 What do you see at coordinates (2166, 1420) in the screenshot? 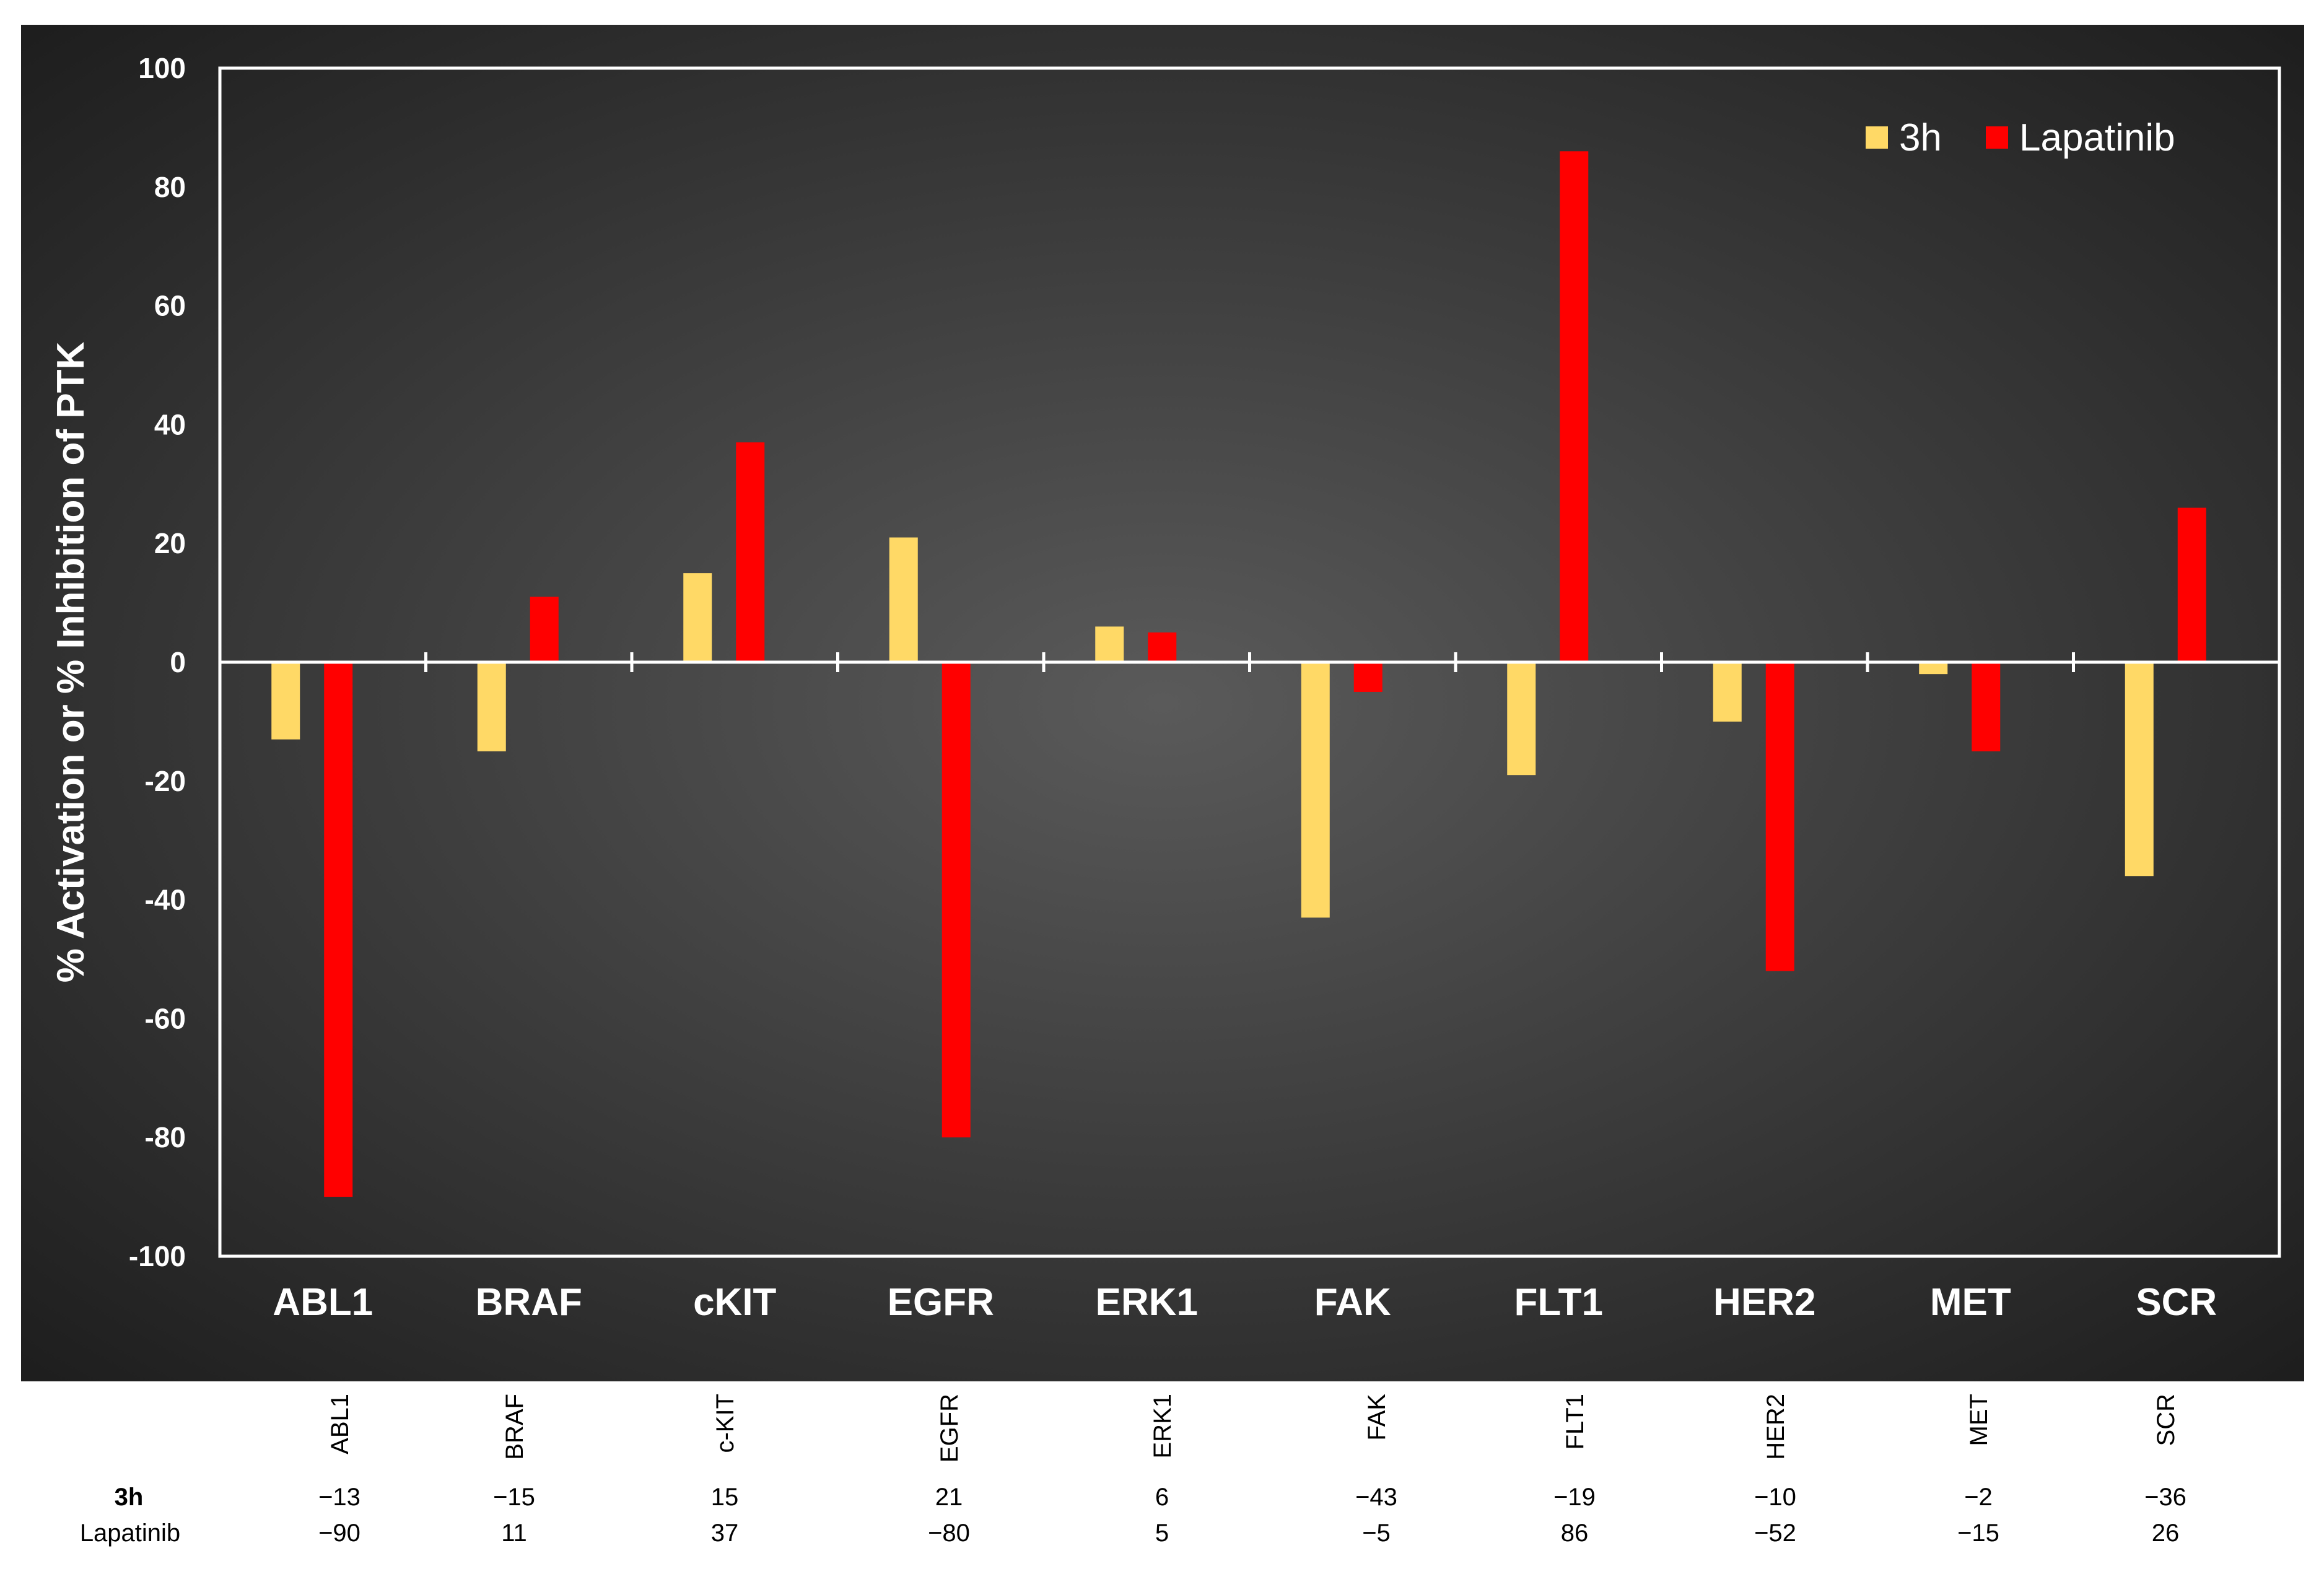
I see `table-column-header: SCR` at bounding box center [2166, 1420].